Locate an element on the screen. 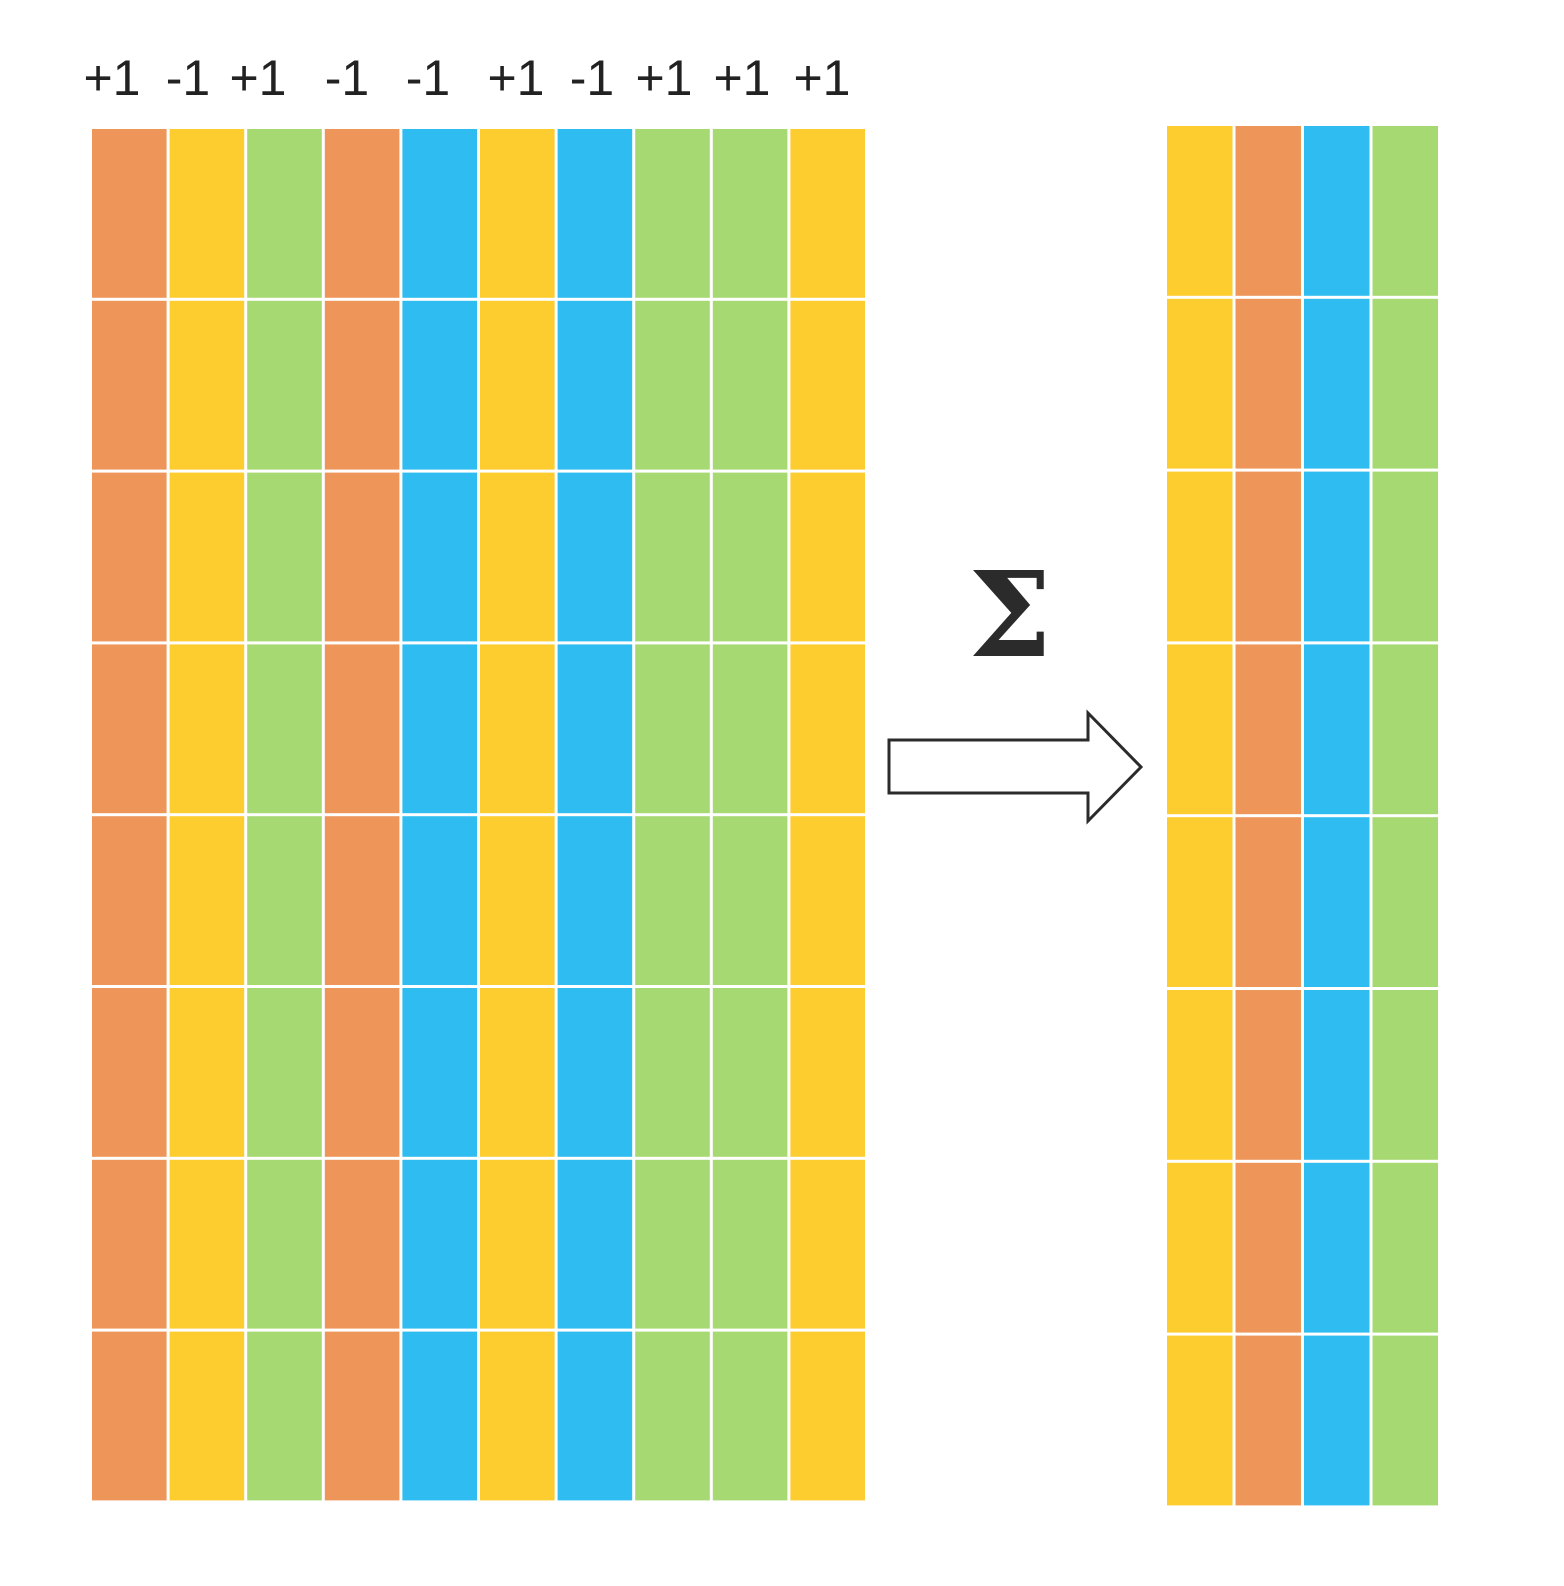 The height and width of the screenshot is (1586, 1564). right-grid-cell-c2-r4 is located at coordinates (1268, 729).